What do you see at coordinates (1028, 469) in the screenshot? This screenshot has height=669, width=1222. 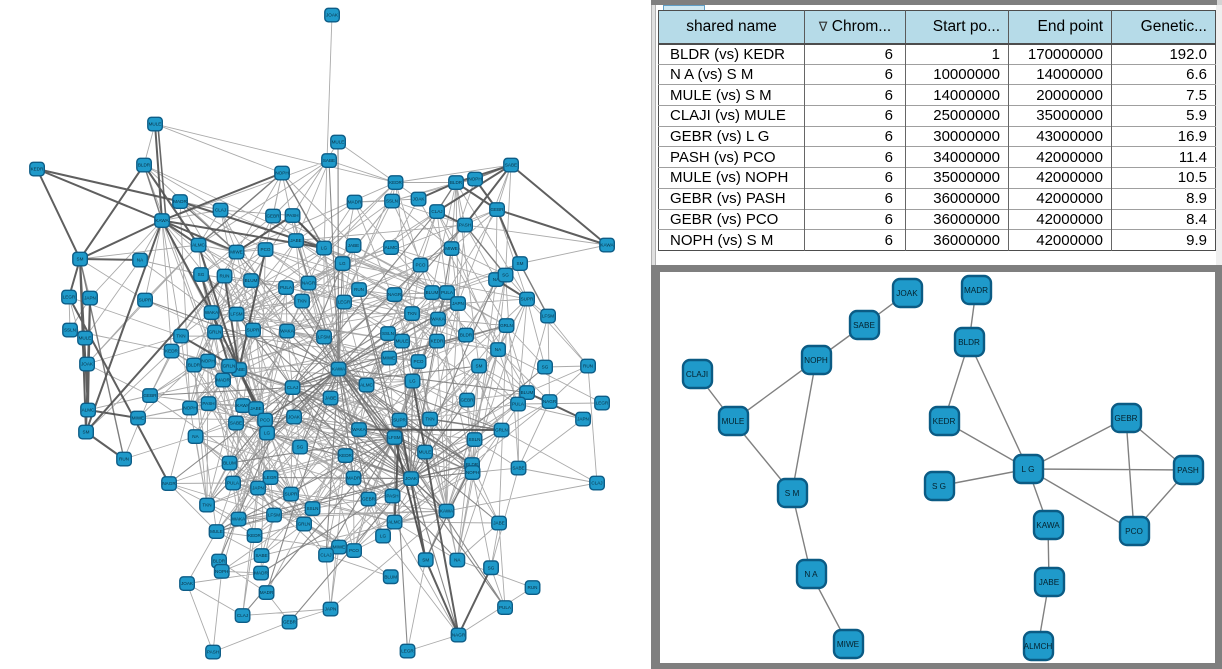 I see `svg-text: L G` at bounding box center [1028, 469].